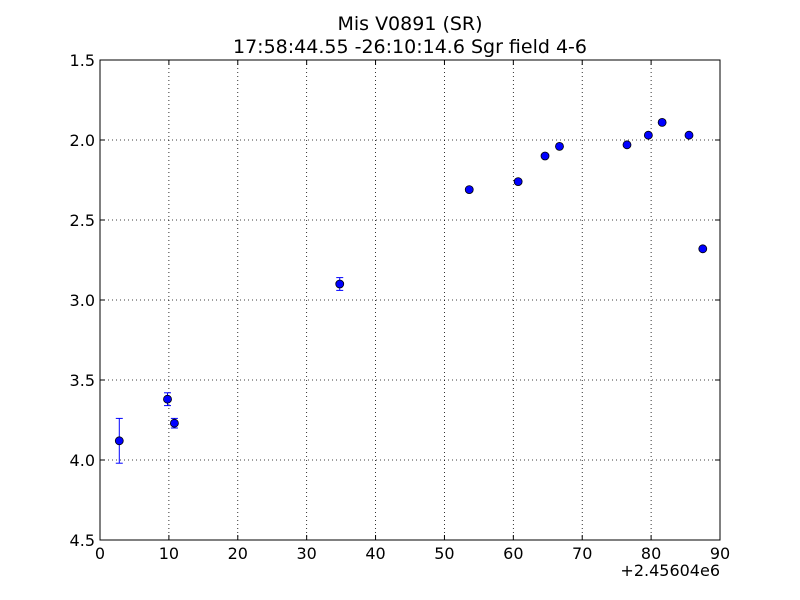 This screenshot has width=800, height=600. What do you see at coordinates (82, 60) in the screenshot?
I see `y-tick-label: 1.5` at bounding box center [82, 60].